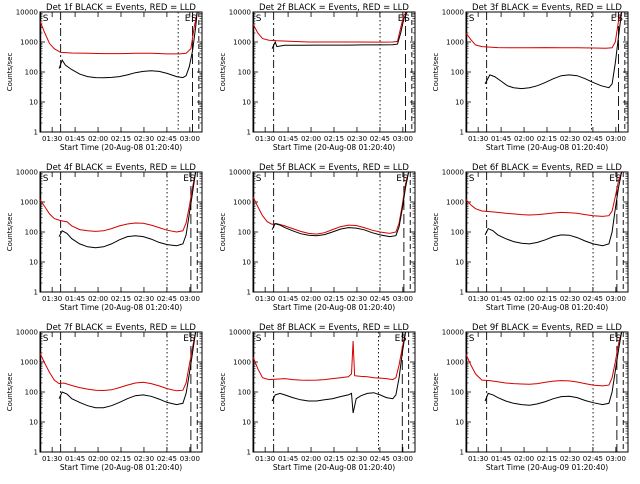 The height and width of the screenshot is (484, 640). I want to click on chart-title: Det 8f BLACK = Events, RED = LLD, so click(334, 328).